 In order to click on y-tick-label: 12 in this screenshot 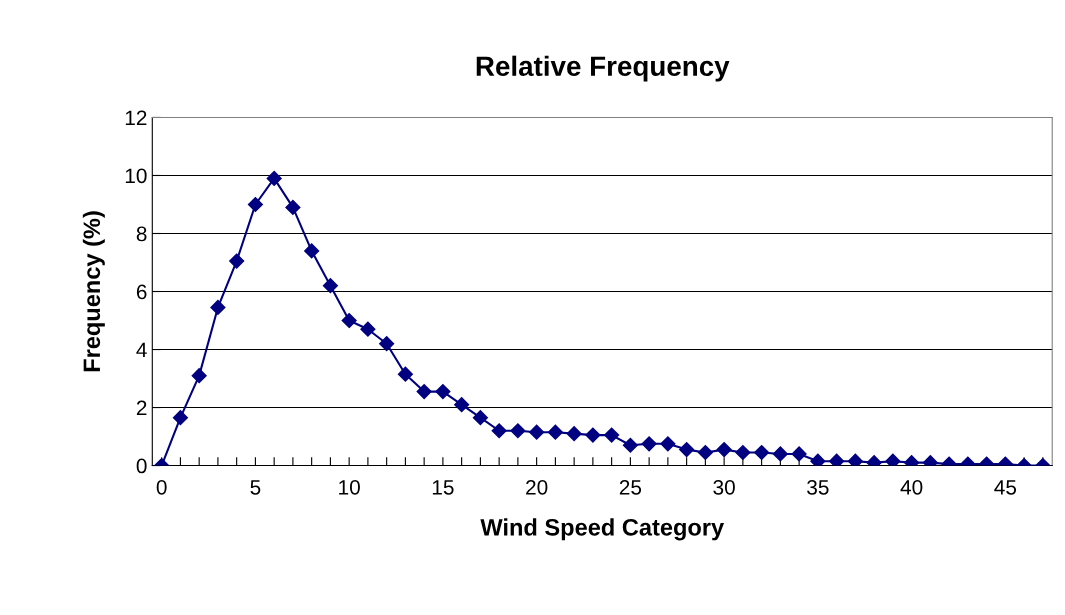, I will do `click(136, 118)`.